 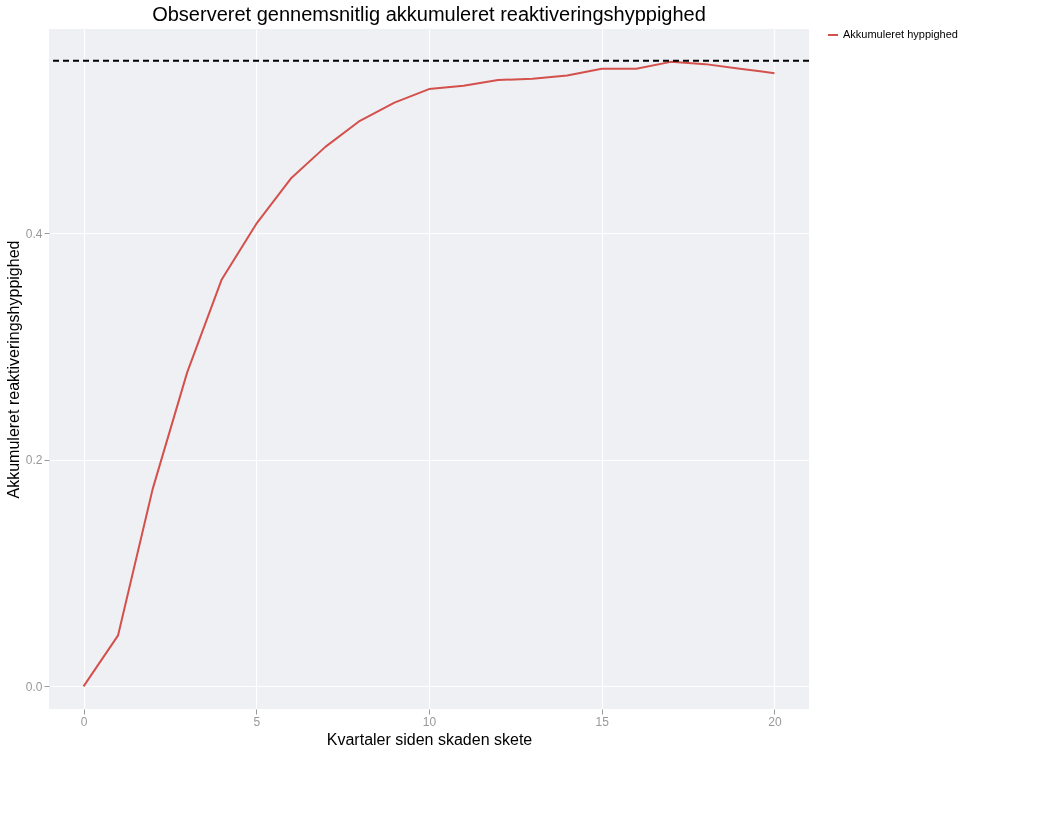 What do you see at coordinates (429, 721) in the screenshot?
I see `x-tick-label: 10` at bounding box center [429, 721].